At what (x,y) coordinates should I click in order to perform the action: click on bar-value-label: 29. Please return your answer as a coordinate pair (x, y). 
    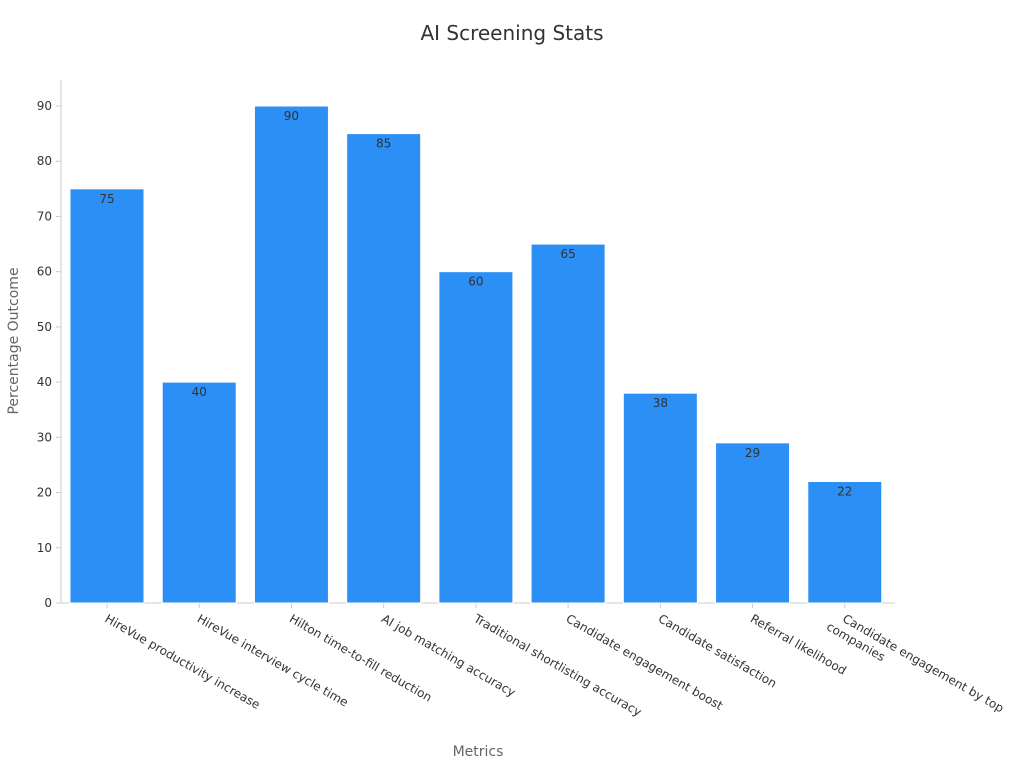
    Looking at the image, I should click on (752, 453).